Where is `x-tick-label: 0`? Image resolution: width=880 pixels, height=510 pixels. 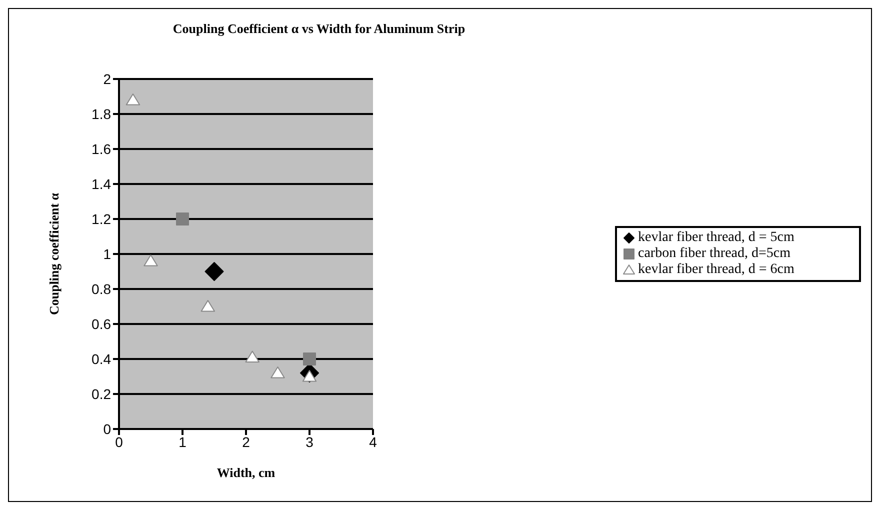
x-tick-label: 0 is located at coordinates (119, 442).